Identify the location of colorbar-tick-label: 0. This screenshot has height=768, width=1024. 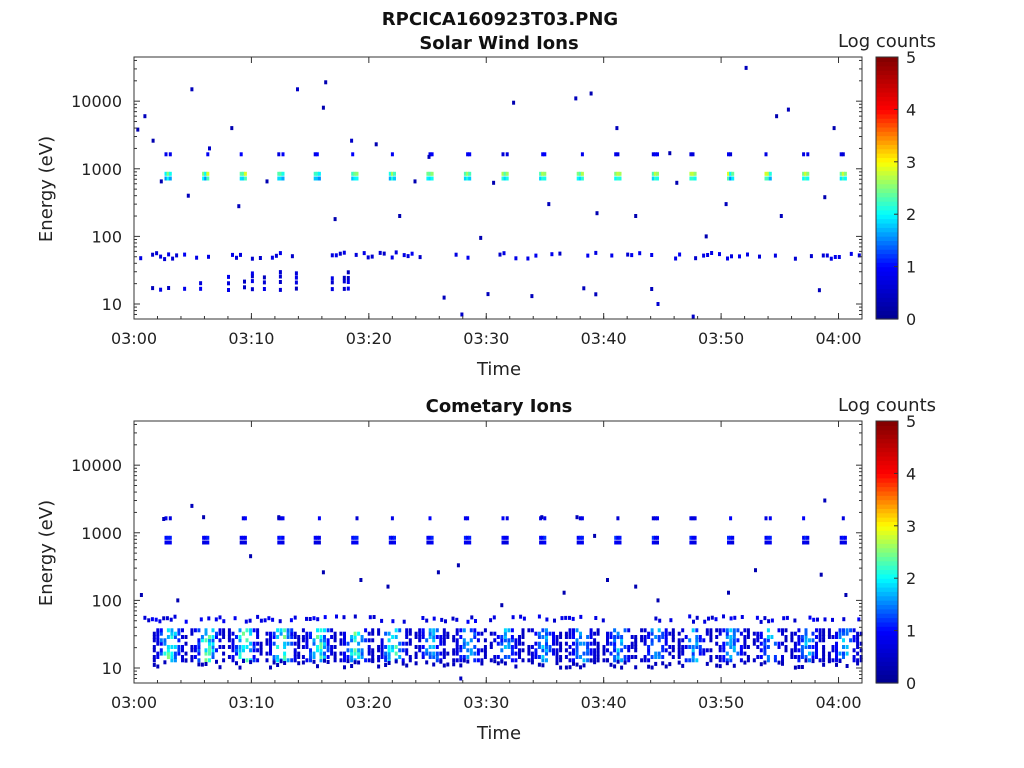
(911, 683).